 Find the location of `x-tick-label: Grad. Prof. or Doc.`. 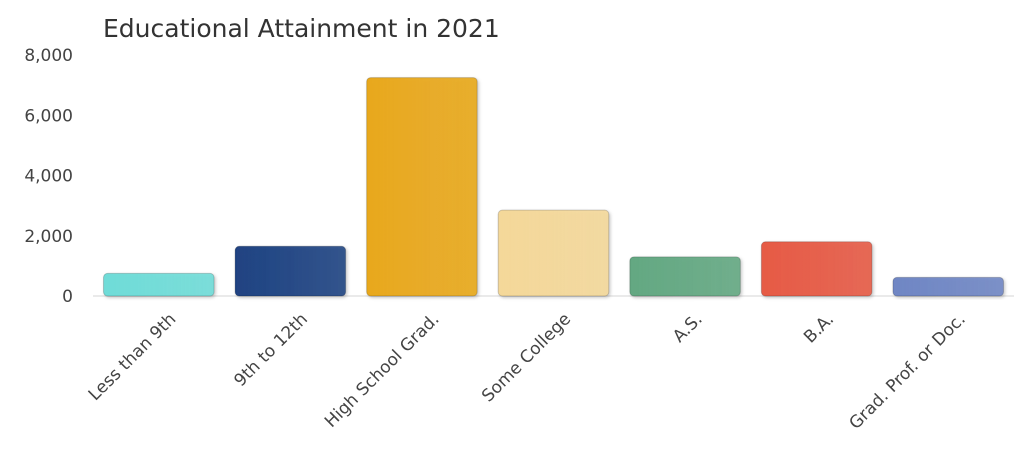

x-tick-label: Grad. Prof. or Doc. is located at coordinates (907, 371).